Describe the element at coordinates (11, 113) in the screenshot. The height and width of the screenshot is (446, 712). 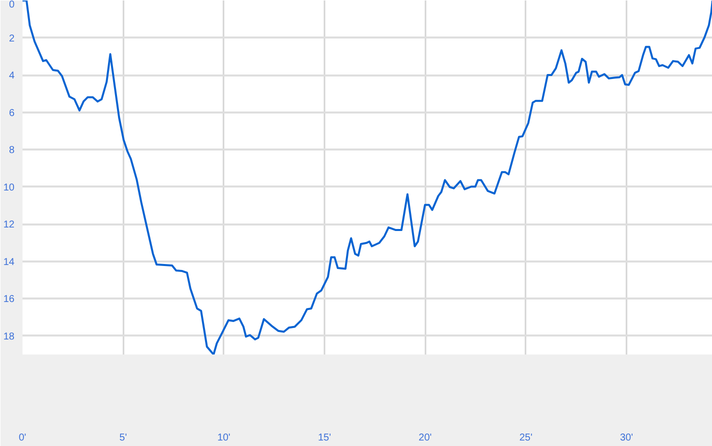
I see `y-tick-label: 6` at that location.